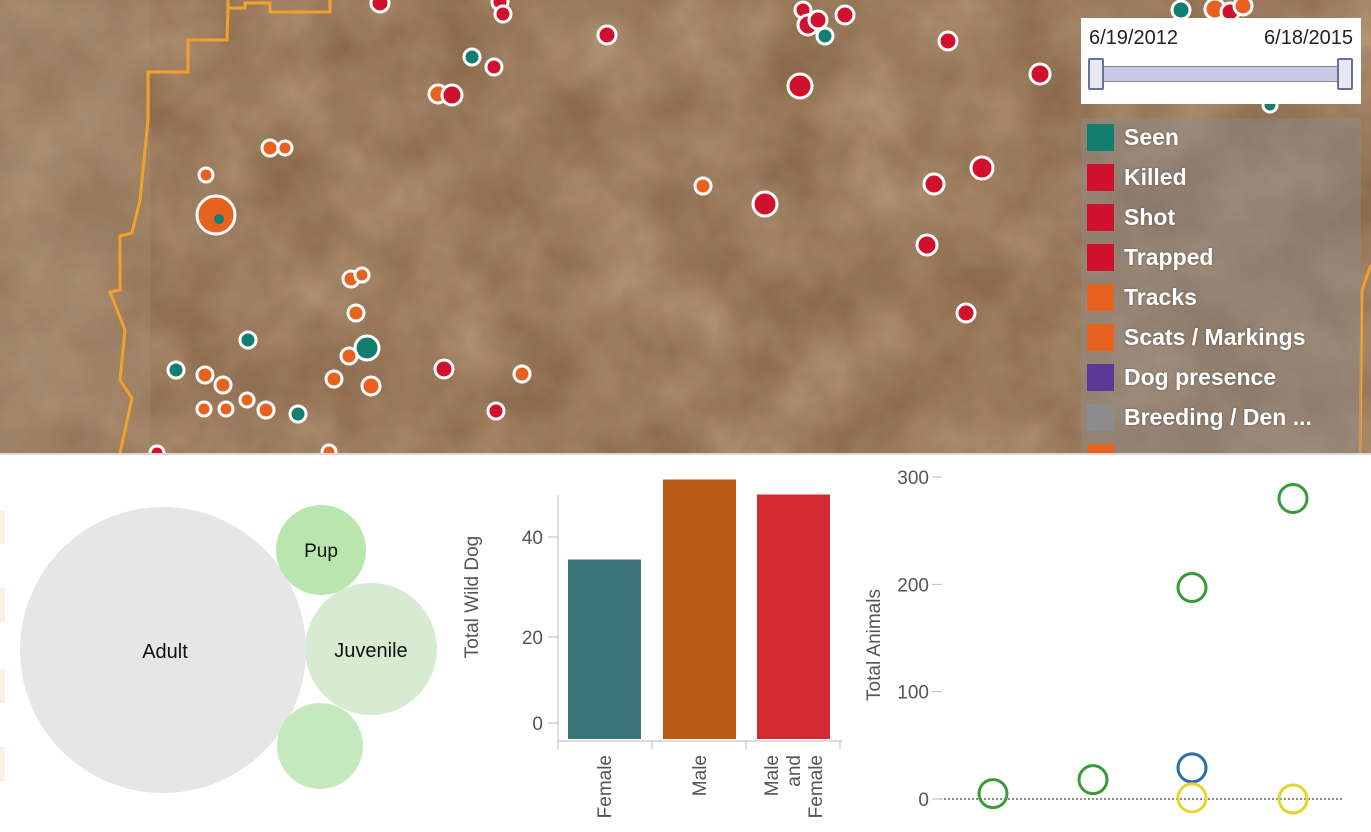  Describe the element at coordinates (1150, 216) in the screenshot. I see `legend-label: Shot` at that location.